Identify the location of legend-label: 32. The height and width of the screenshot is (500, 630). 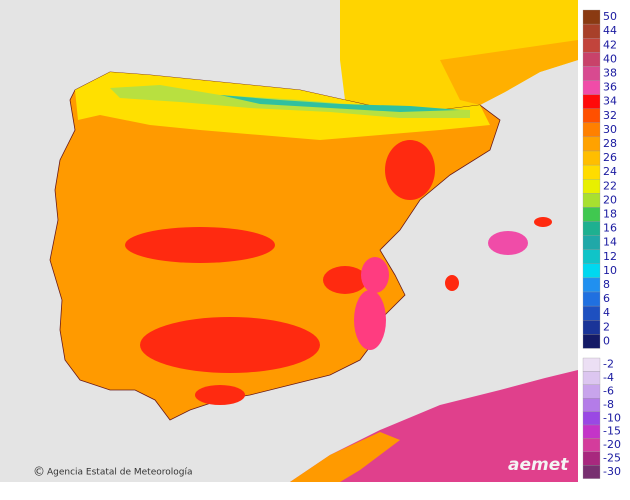
(610, 115).